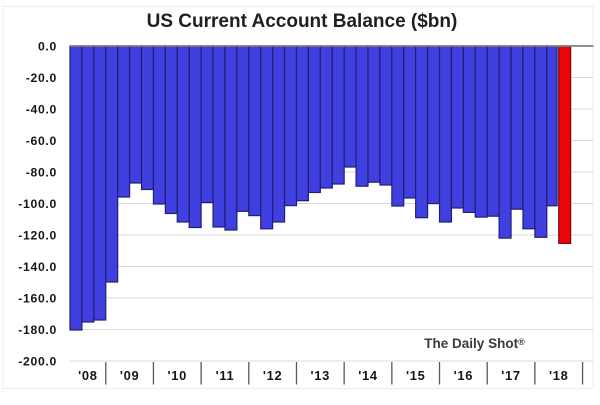 The width and height of the screenshot is (600, 405). Describe the element at coordinates (511, 375) in the screenshot. I see `svg-text: '17` at that location.